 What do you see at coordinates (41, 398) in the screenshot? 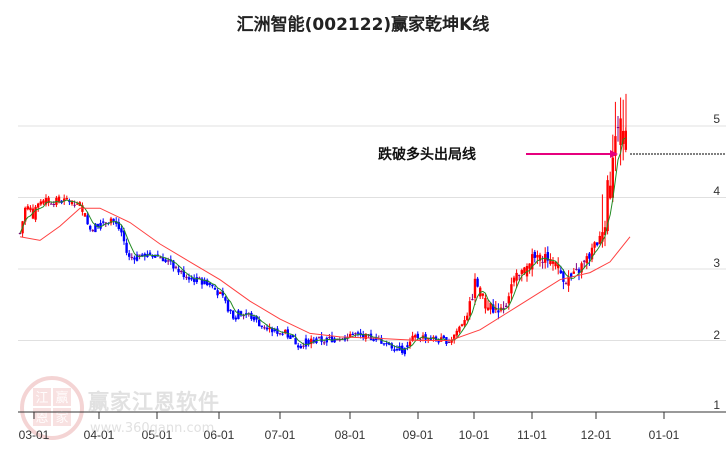
I see `svg-text: 江` at bounding box center [41, 398].